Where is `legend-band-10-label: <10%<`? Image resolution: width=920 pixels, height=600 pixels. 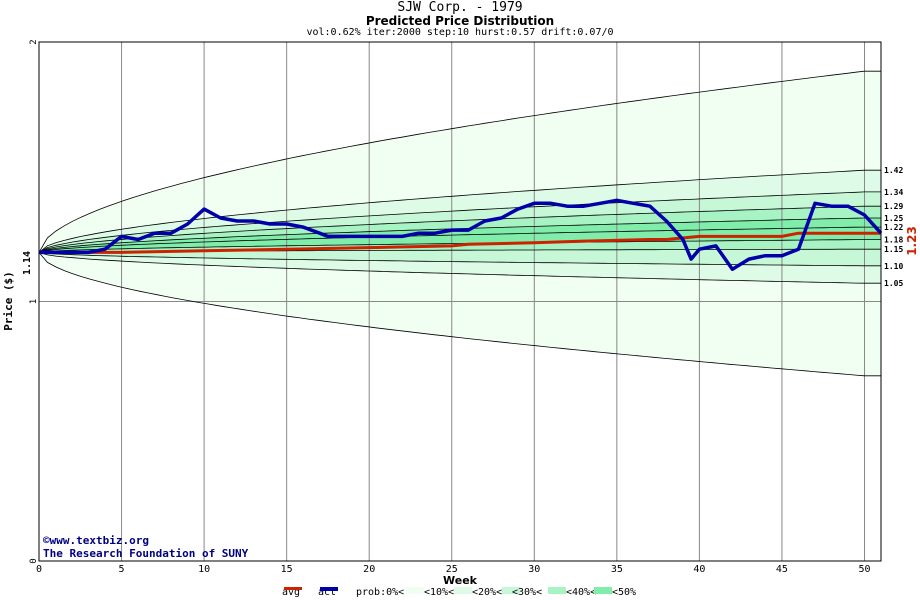 legend-band-10-label: <10%< is located at coordinates (439, 592).